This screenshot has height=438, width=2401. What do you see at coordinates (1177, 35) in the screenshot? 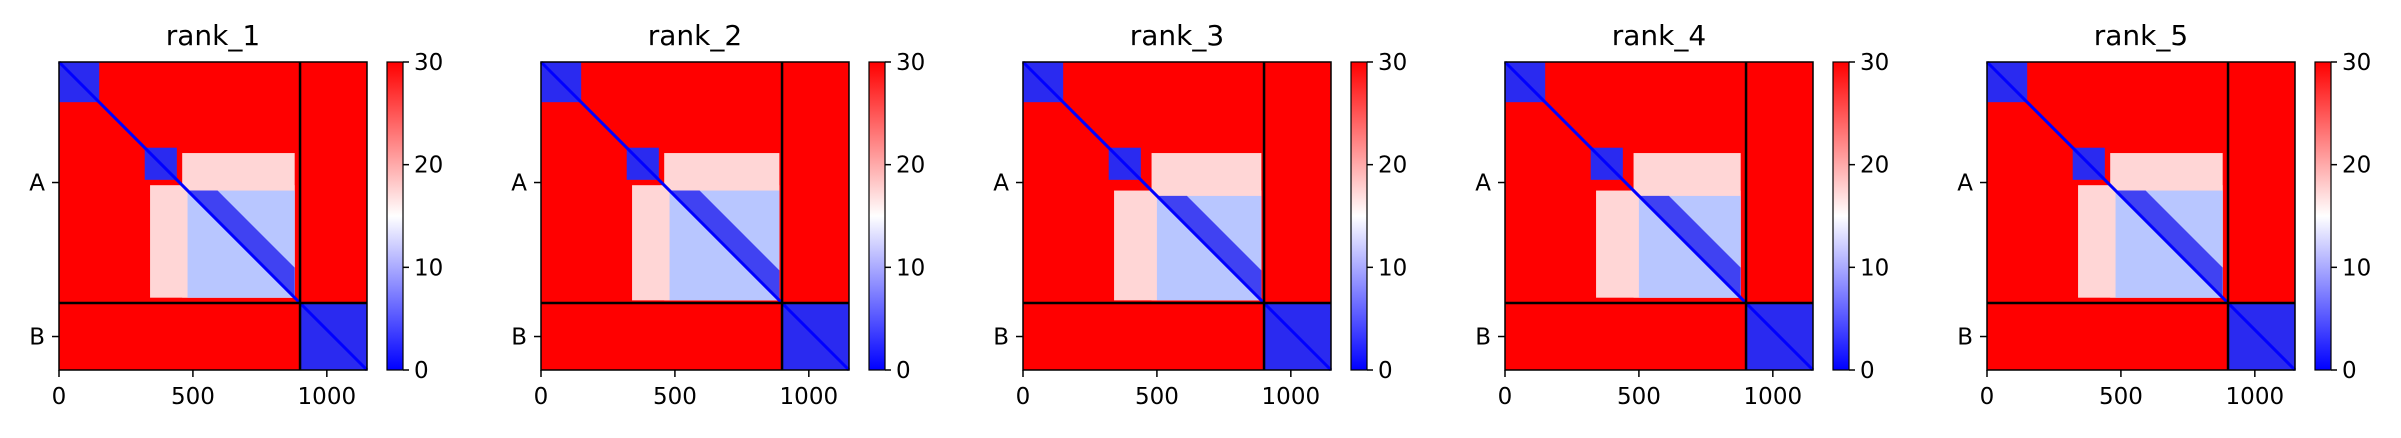
I see `panel-title: rank_3` at bounding box center [1177, 35].